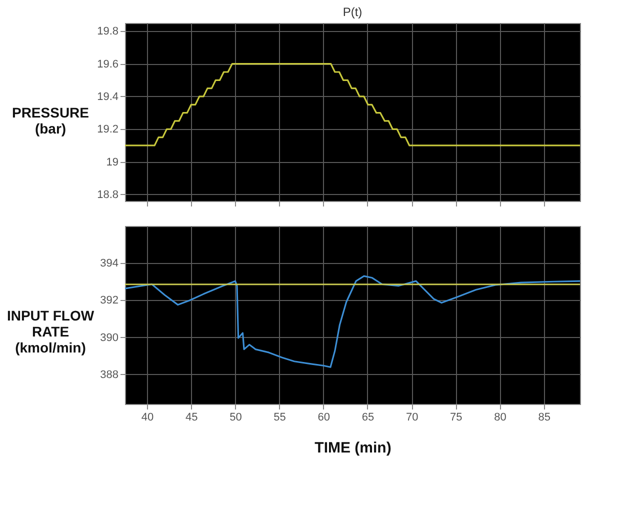 The width and height of the screenshot is (619, 528). What do you see at coordinates (456, 418) in the screenshot?
I see `x-tick-label: 75` at bounding box center [456, 418].